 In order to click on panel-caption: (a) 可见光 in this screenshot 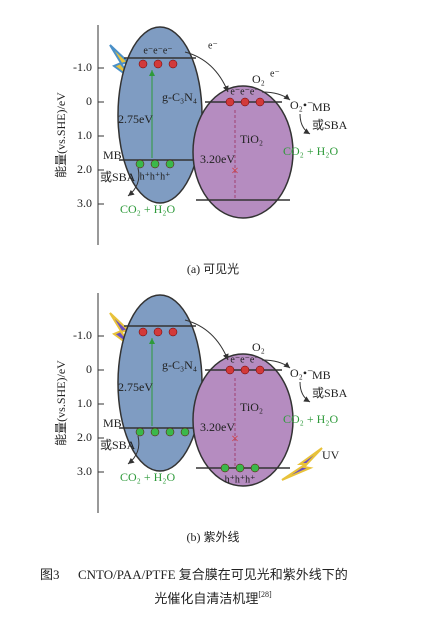, I will do `click(213, 269)`.